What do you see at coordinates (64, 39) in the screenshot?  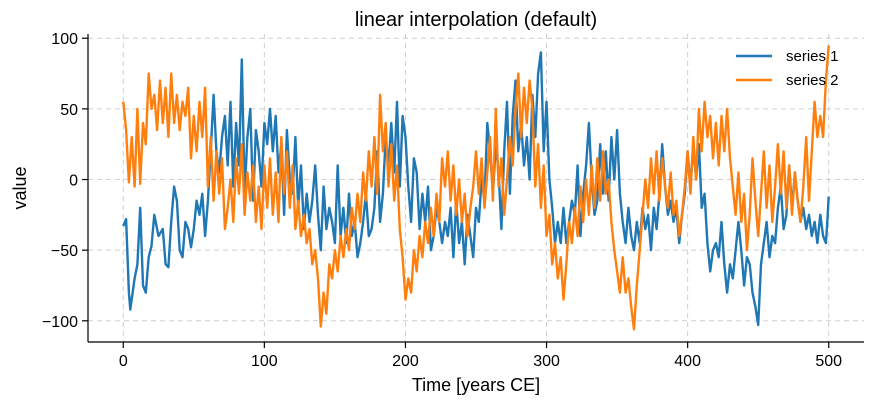 I see `y-tick-label: 100` at bounding box center [64, 39].